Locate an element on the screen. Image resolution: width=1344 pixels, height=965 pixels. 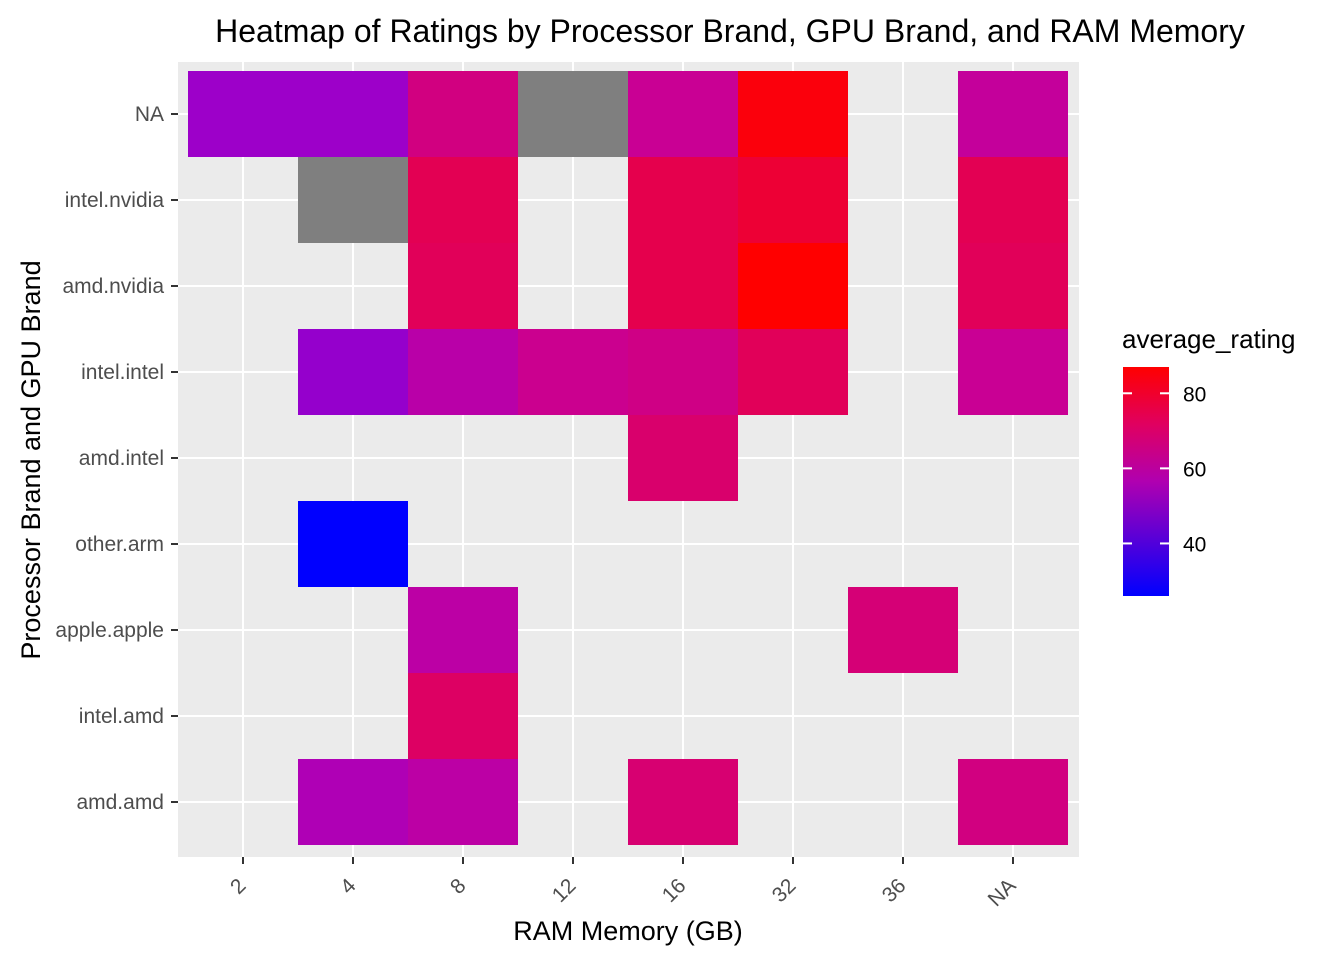
y-tick-label: intel.amd is located at coordinates (121, 716).